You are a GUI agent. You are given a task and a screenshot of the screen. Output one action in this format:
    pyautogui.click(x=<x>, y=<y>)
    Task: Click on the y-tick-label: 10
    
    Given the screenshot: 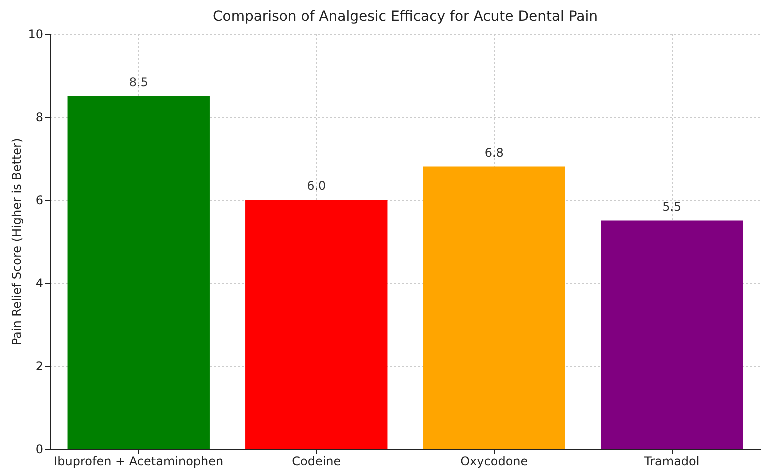 What is the action you would take?
    pyautogui.click(x=36, y=35)
    